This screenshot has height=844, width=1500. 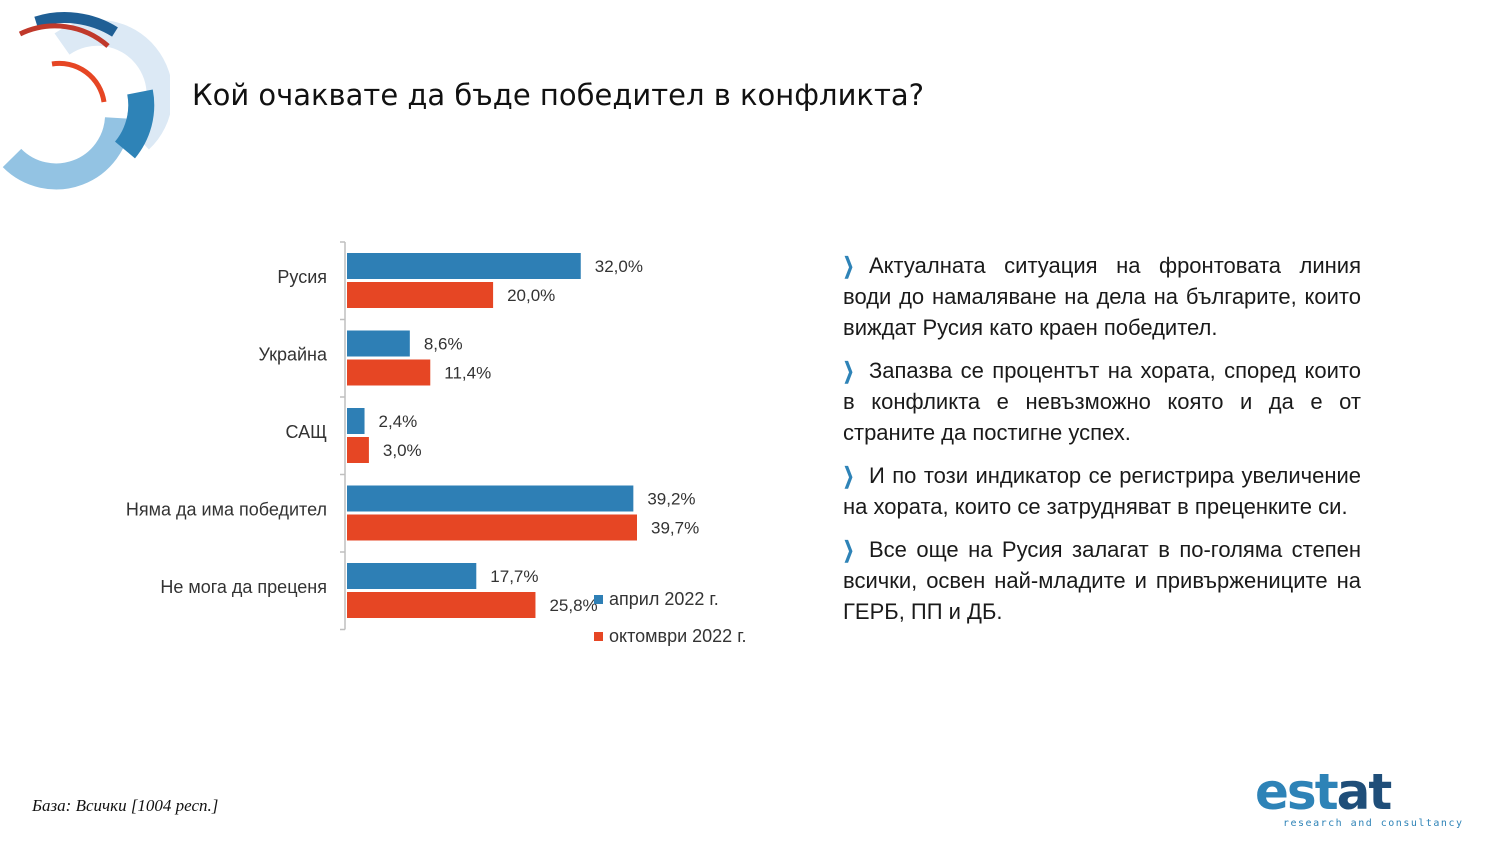 What do you see at coordinates (664, 599) in the screenshot?
I see `legend-label: април 2022 г.` at bounding box center [664, 599].